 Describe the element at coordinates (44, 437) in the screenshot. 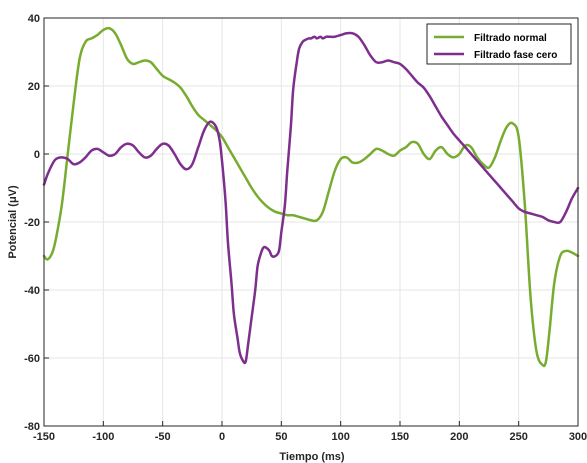

I see `x-tick-label: -150` at that location.